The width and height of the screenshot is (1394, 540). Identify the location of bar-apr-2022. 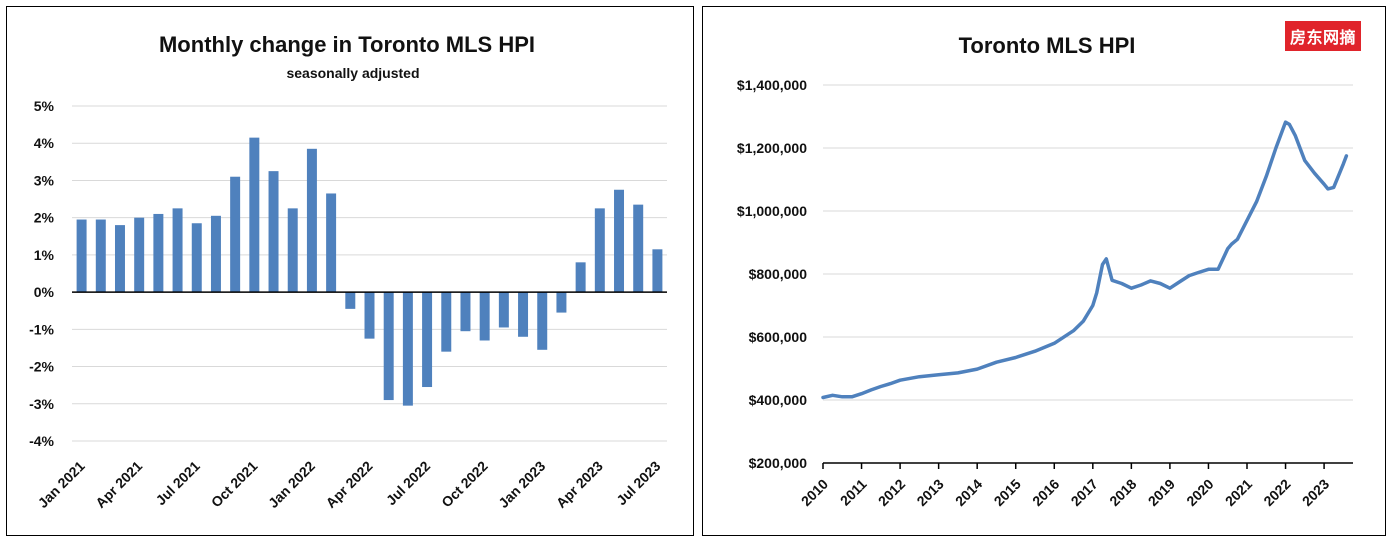
(369, 315).